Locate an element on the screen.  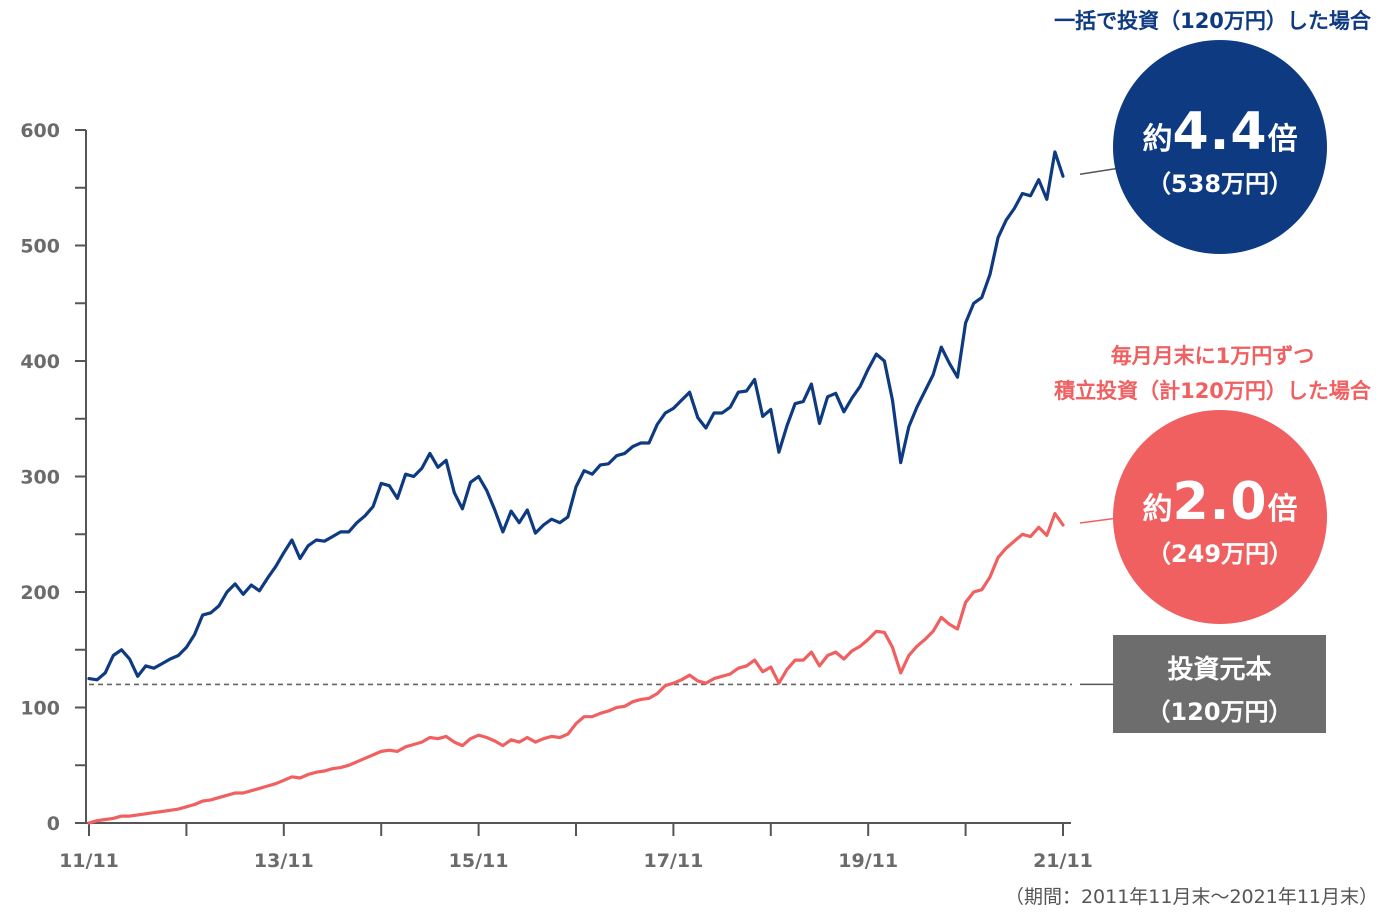
period-footnote: （期間：2011年11月末〜2021年11月末） is located at coordinates (1191, 897).